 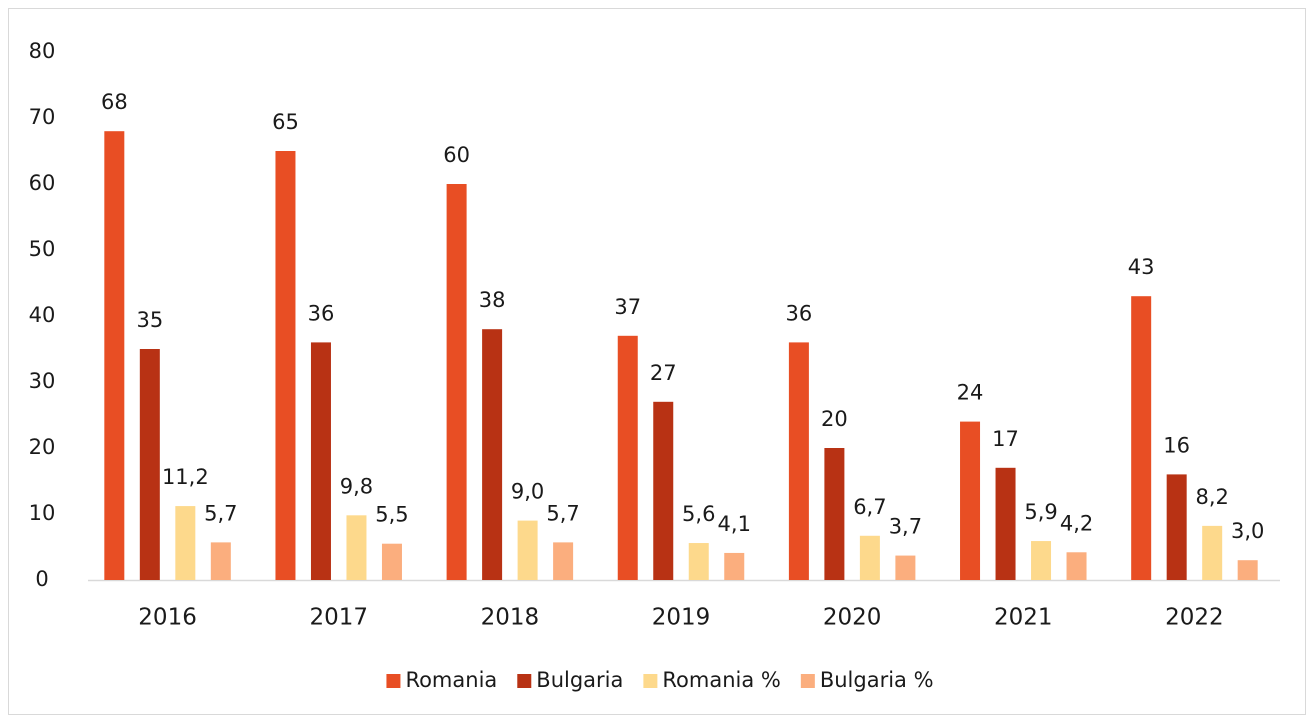 I want to click on y-tick-label: 50, so click(x=42, y=249).